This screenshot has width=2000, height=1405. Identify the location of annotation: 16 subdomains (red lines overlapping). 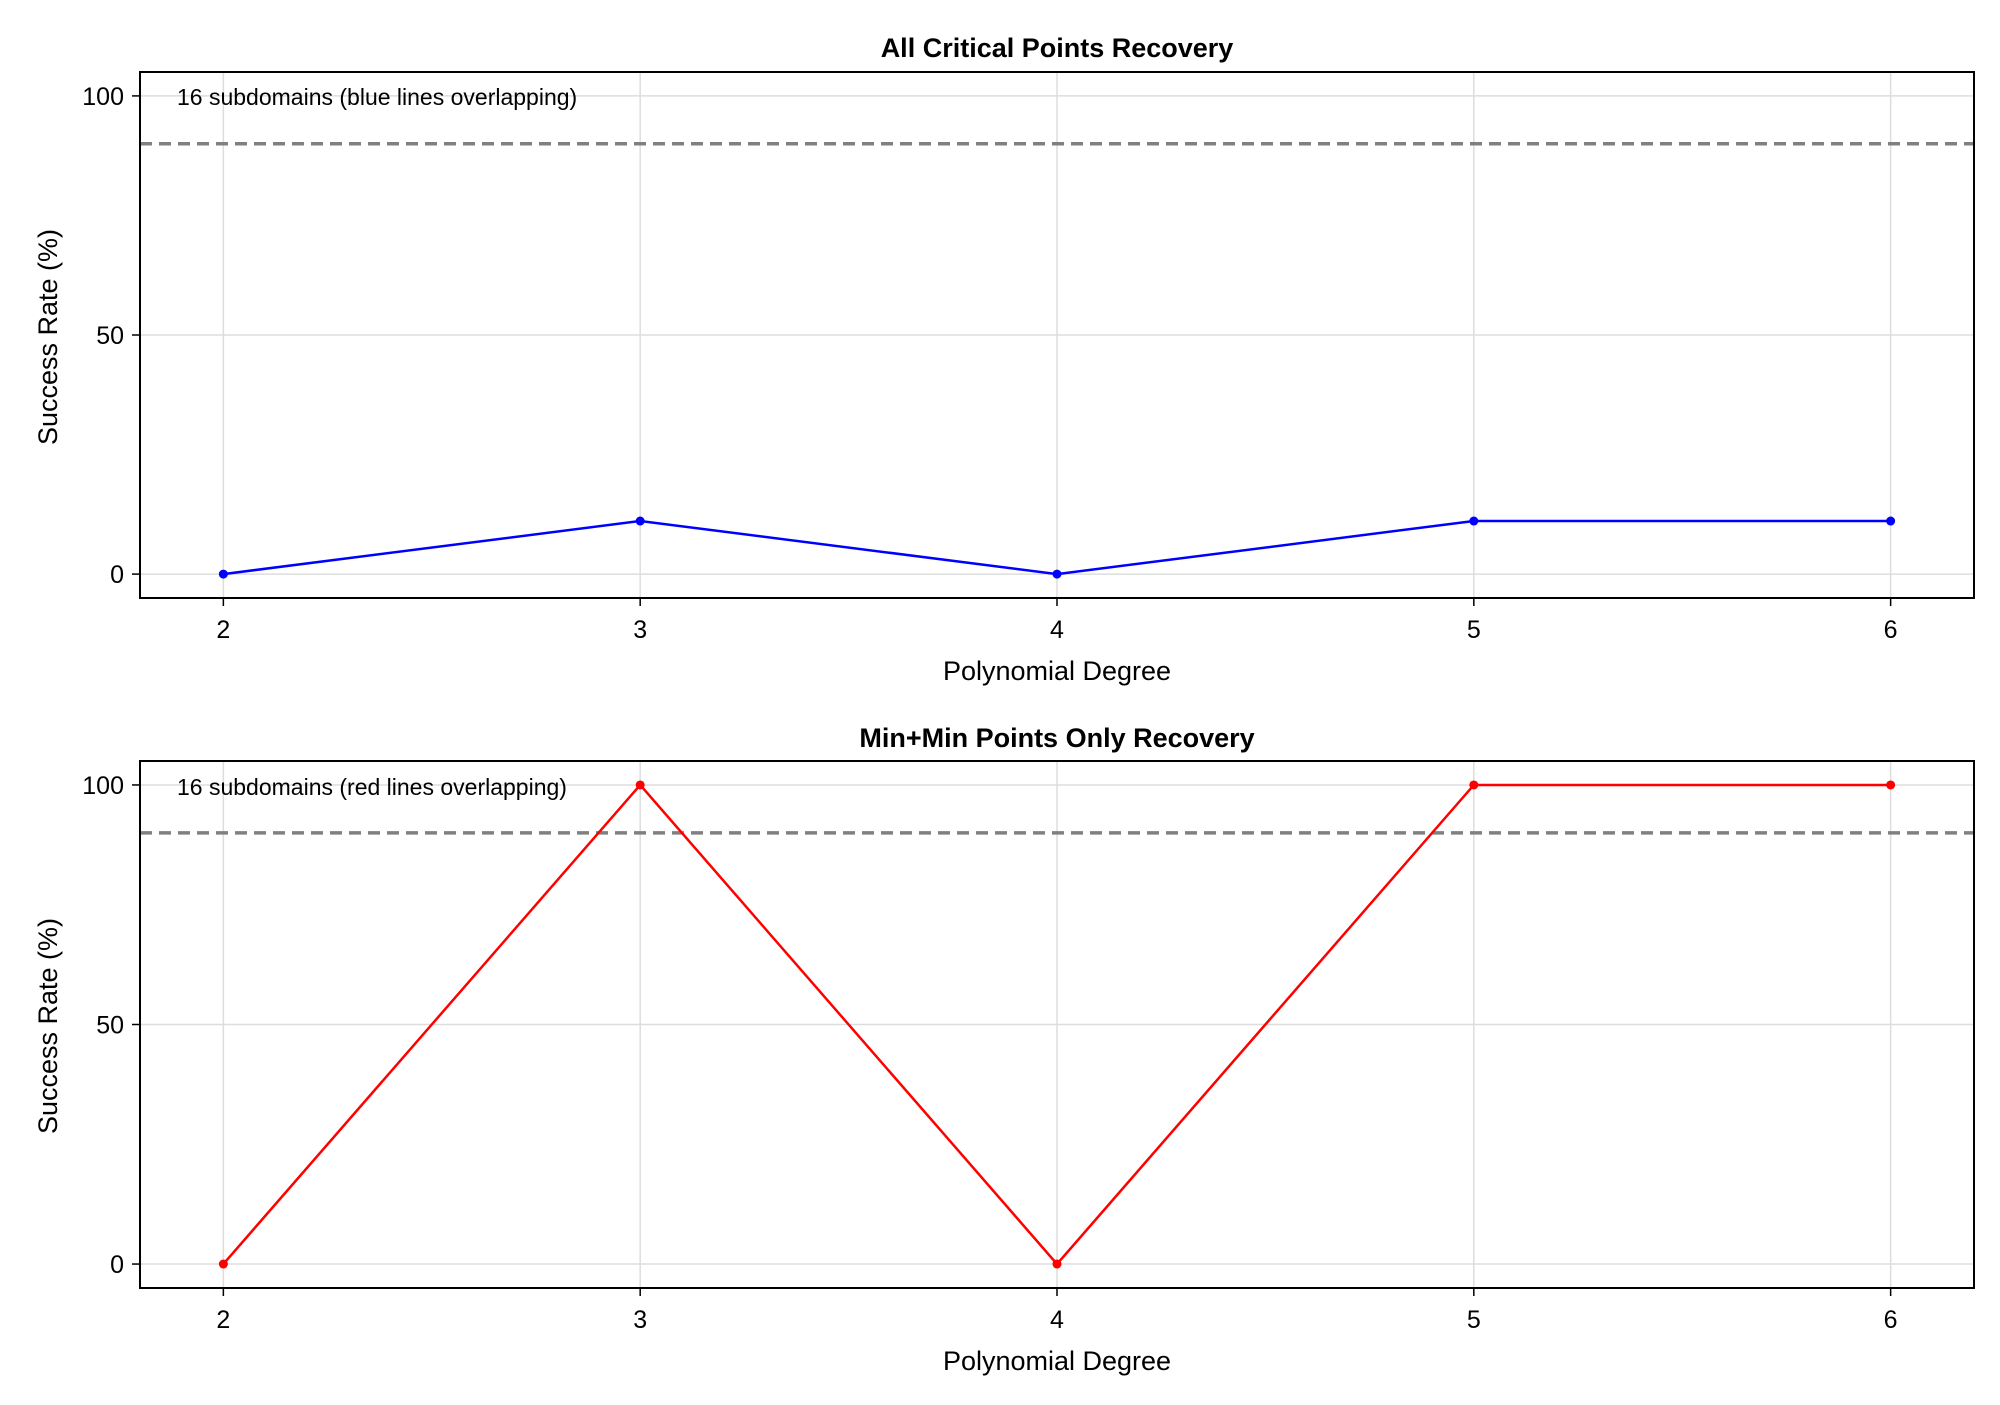
(372, 787).